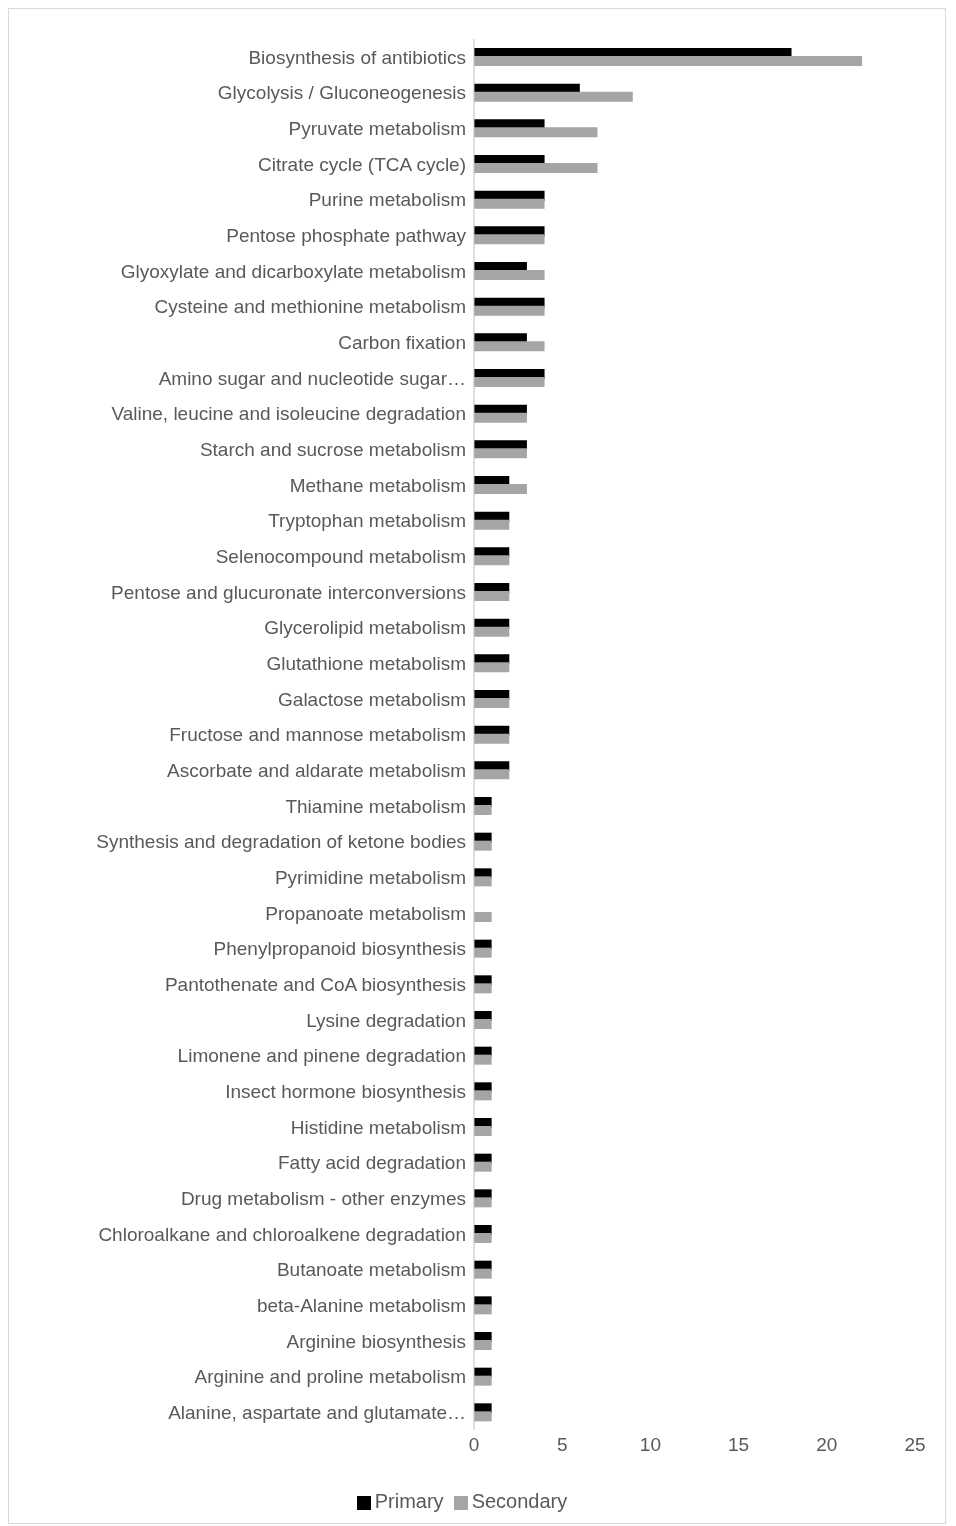 The height and width of the screenshot is (1526, 956). What do you see at coordinates (310, 307) in the screenshot?
I see `y-tick-label: Cysteine and methionine metabolism` at bounding box center [310, 307].